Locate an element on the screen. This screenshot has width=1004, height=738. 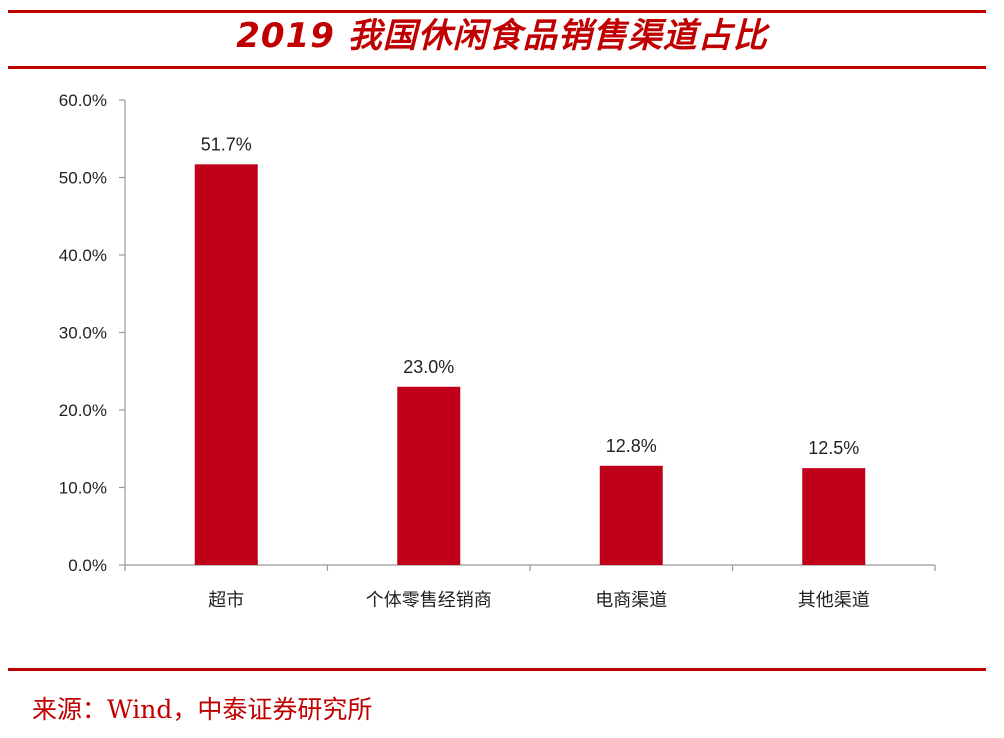
source-note: 来源：Wind，中泰证券研究所 is located at coordinates (202, 709).